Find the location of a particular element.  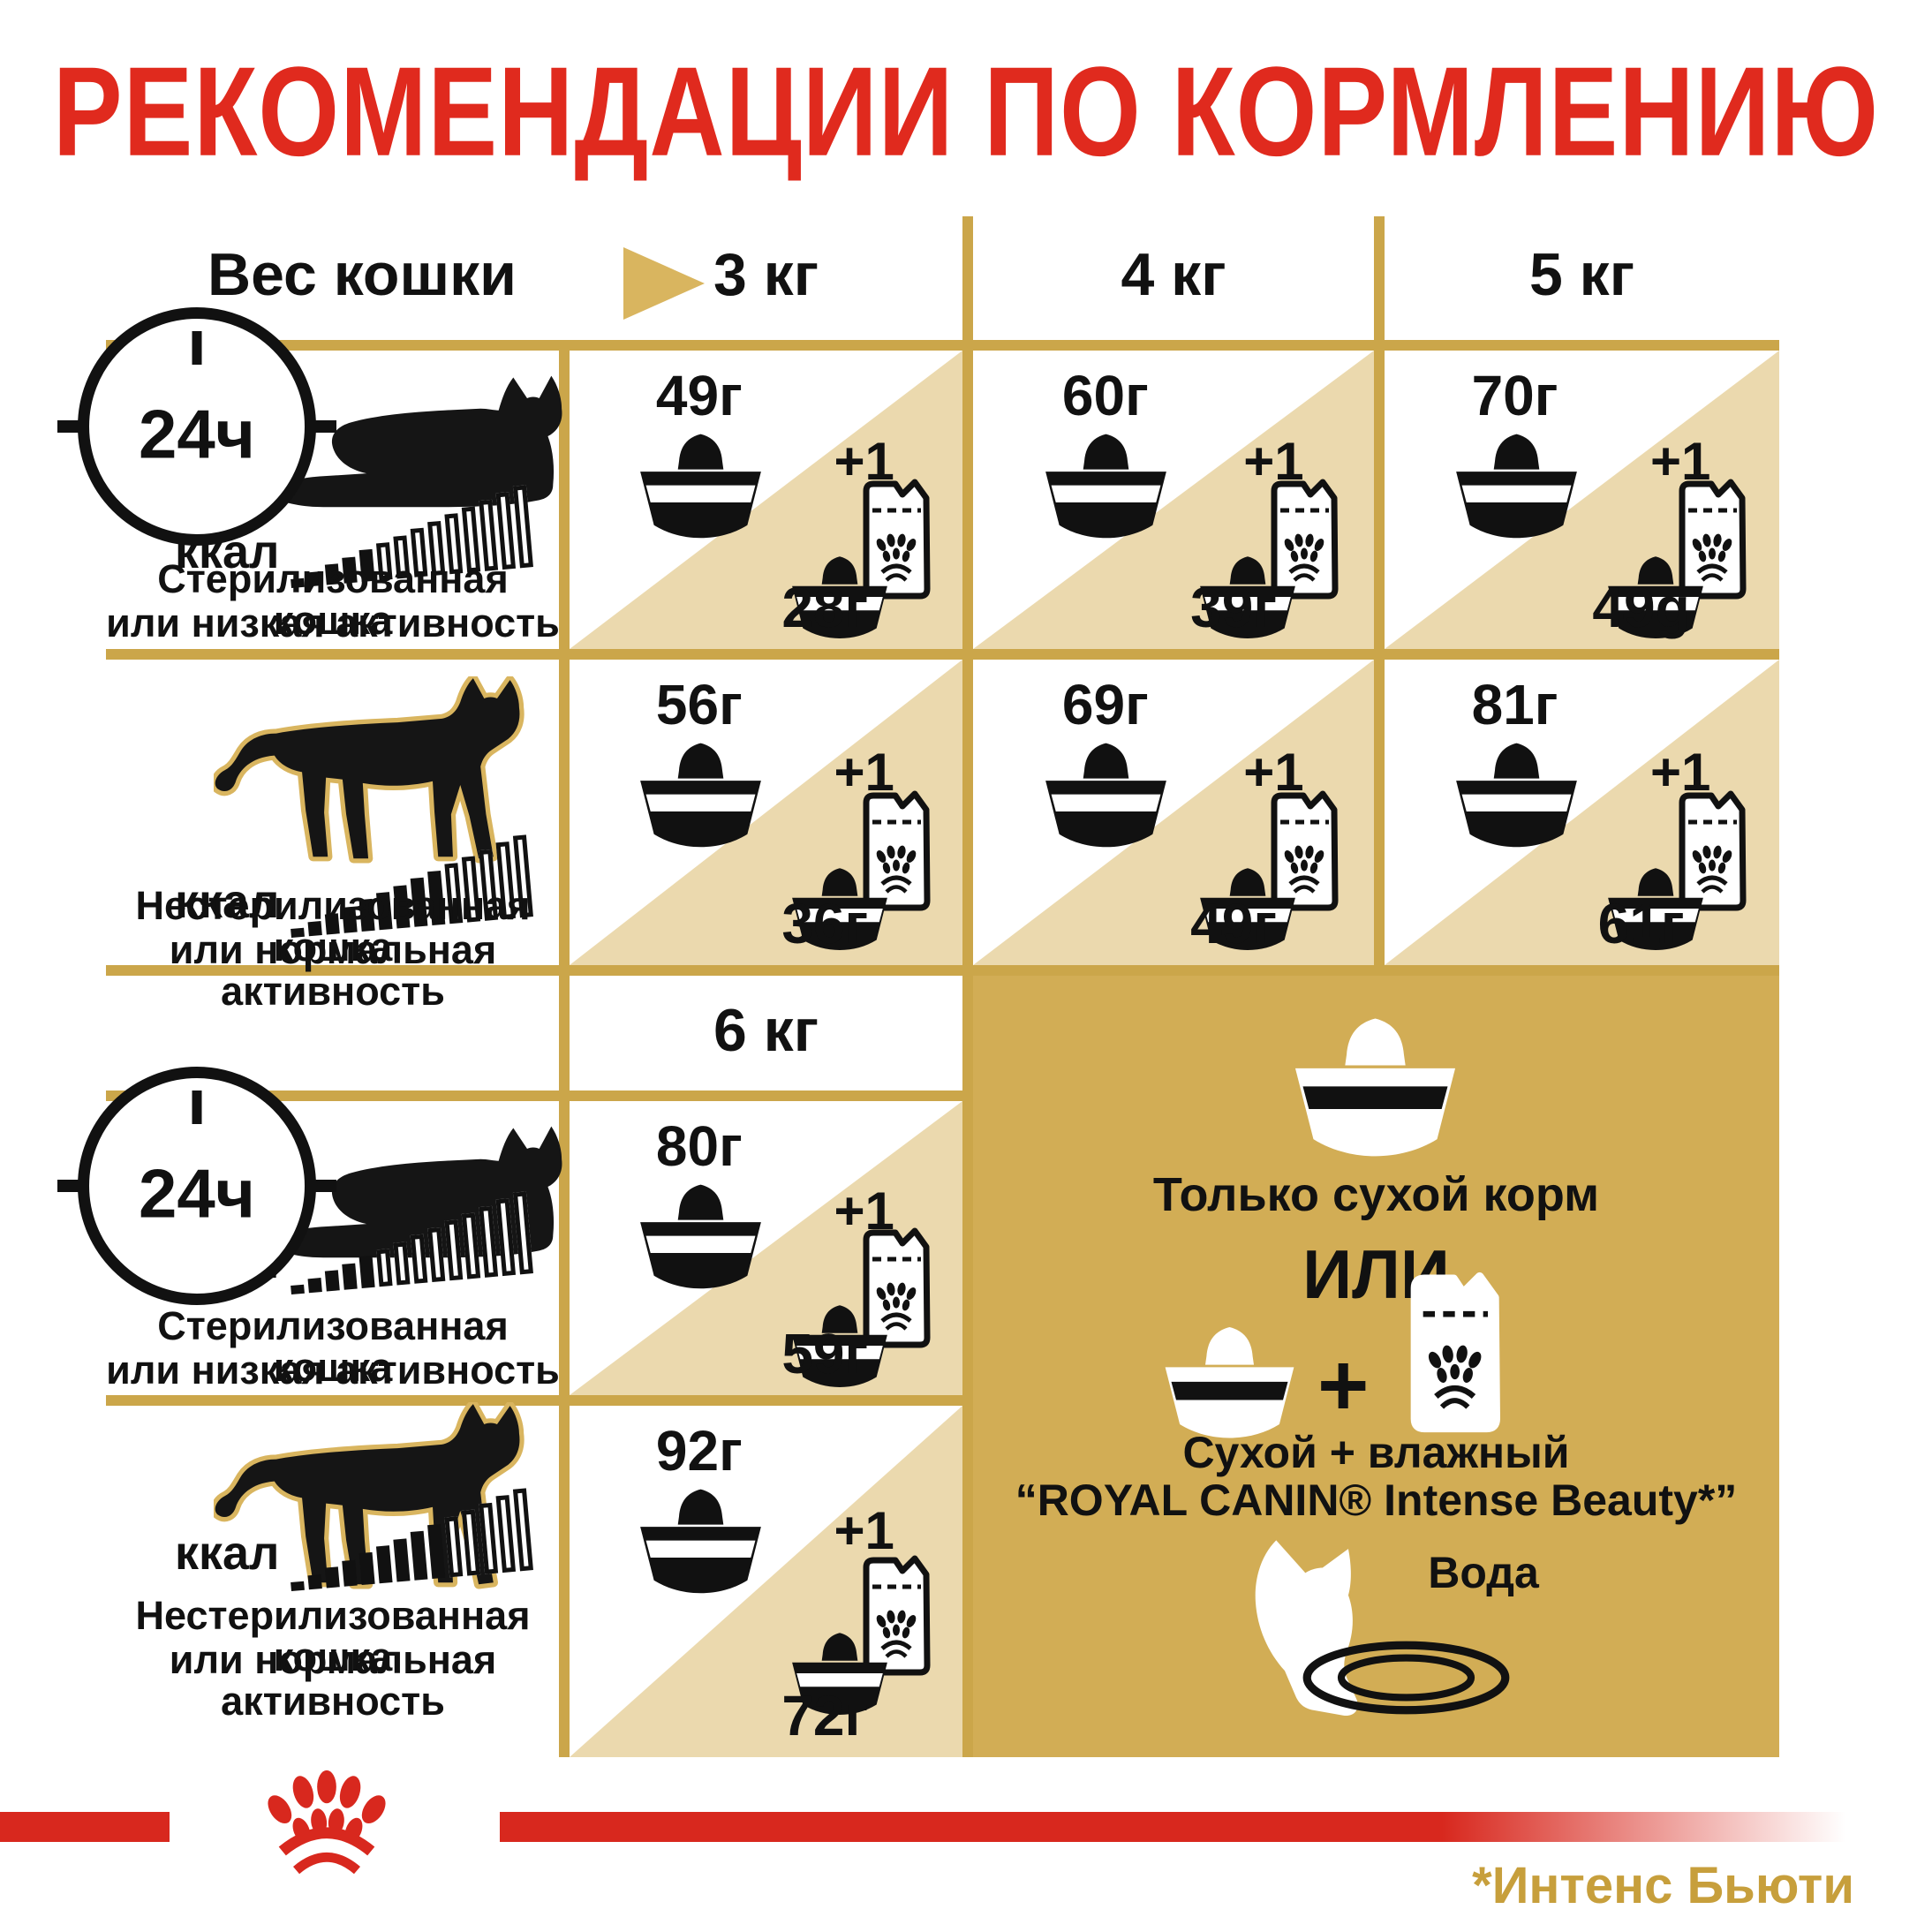

ration-cell-5kg-unsterilized: 81г +1 61г is located at coordinates (1582, 812).